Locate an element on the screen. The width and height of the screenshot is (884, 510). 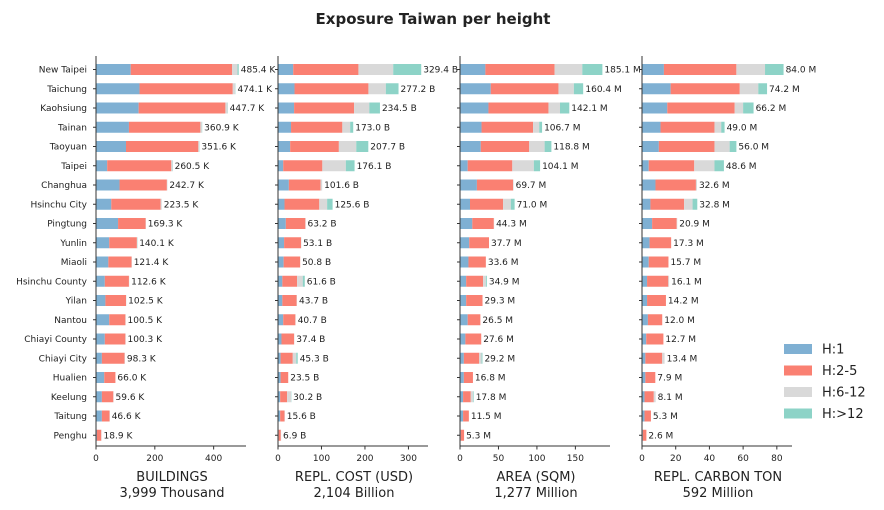
total-label: 14.2 M is located at coordinates (683, 302).